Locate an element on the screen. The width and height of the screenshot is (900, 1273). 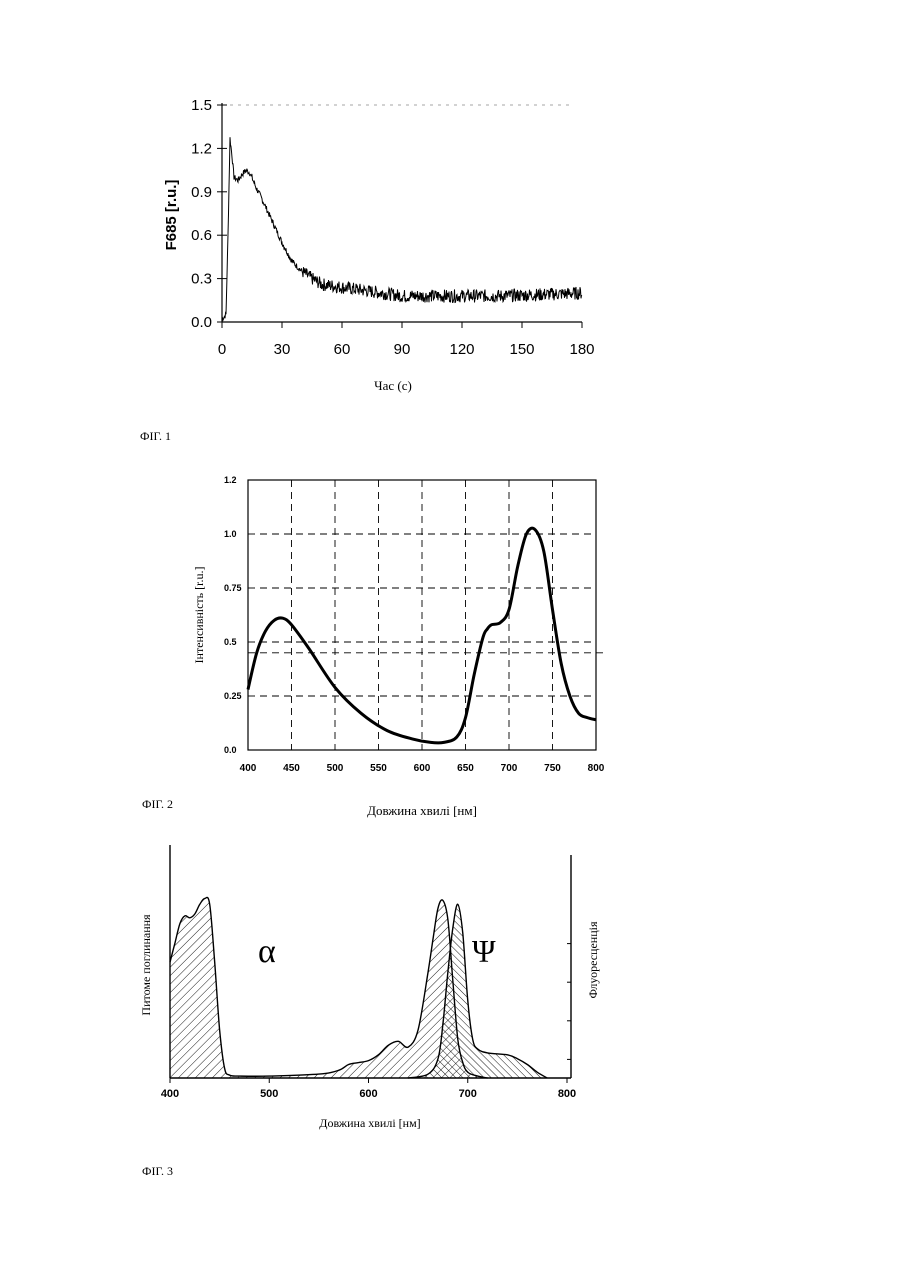
fig2-y-tick-label: 0.0 is located at coordinates (230, 750).